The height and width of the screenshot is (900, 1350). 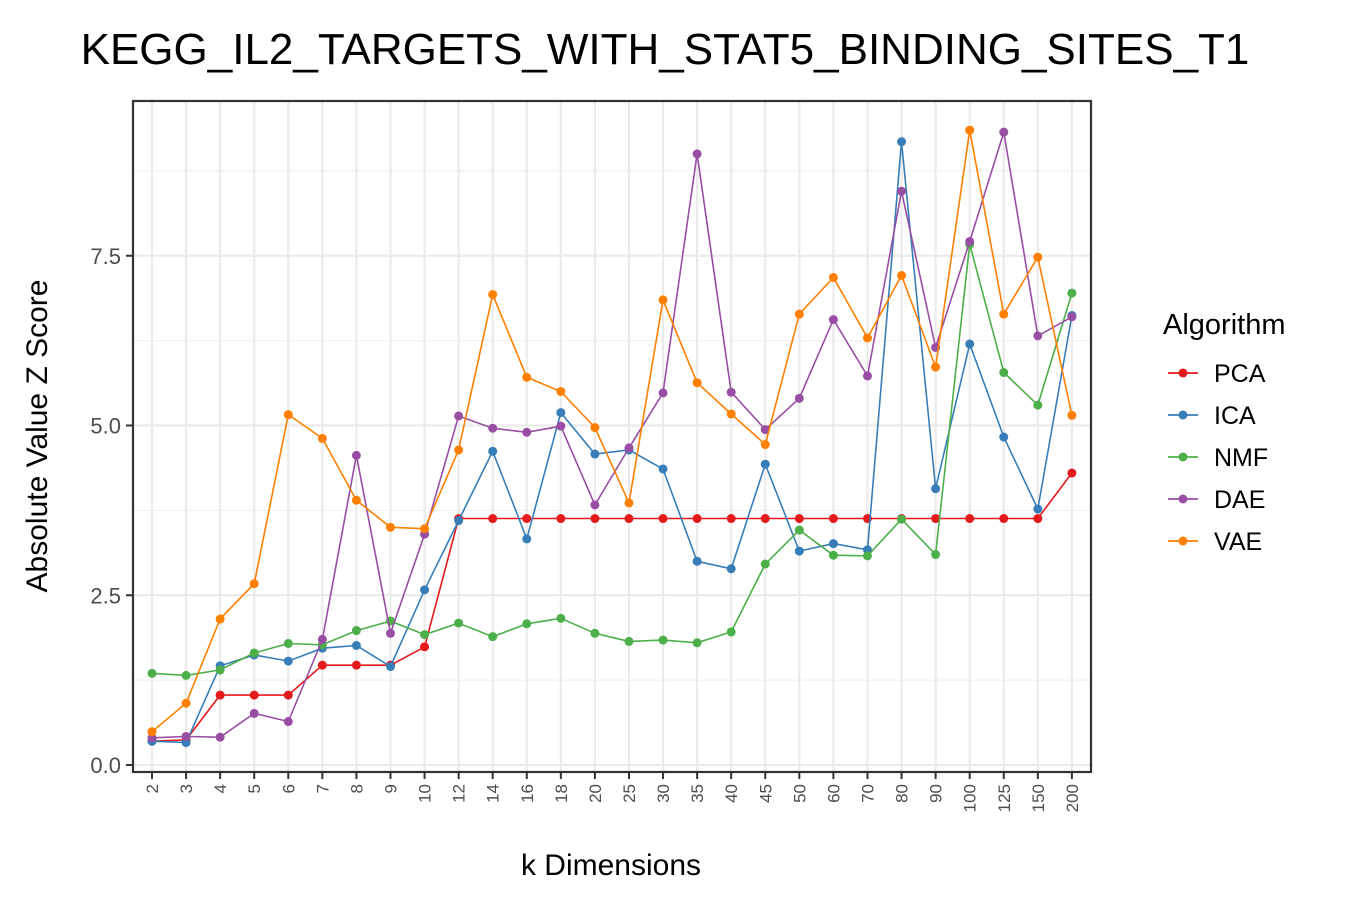 What do you see at coordinates (1038, 798) in the screenshot?
I see `x-tick-label: 150` at bounding box center [1038, 798].